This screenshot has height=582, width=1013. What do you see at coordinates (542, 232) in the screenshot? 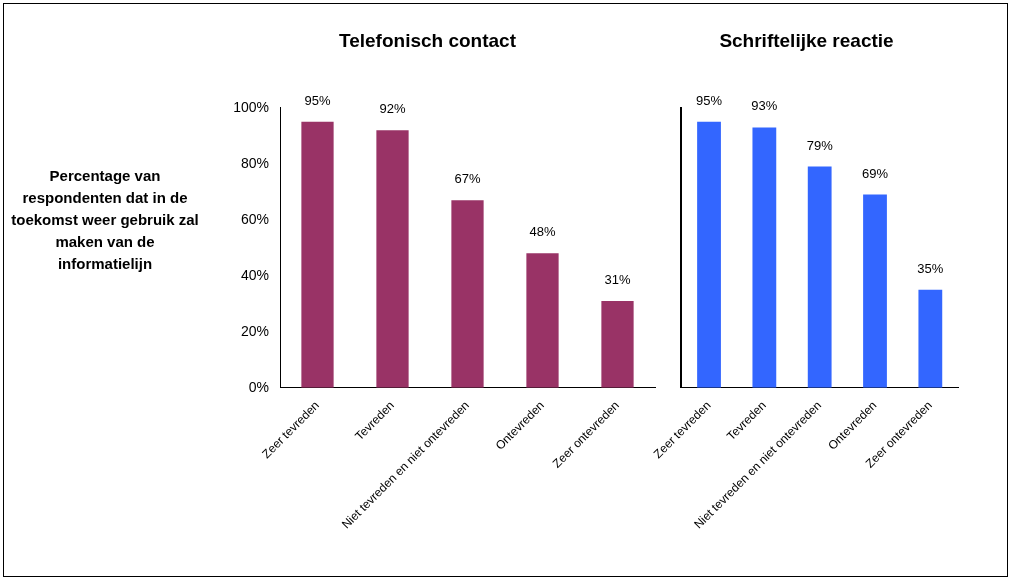
I see `data-label: 48%` at bounding box center [542, 232].